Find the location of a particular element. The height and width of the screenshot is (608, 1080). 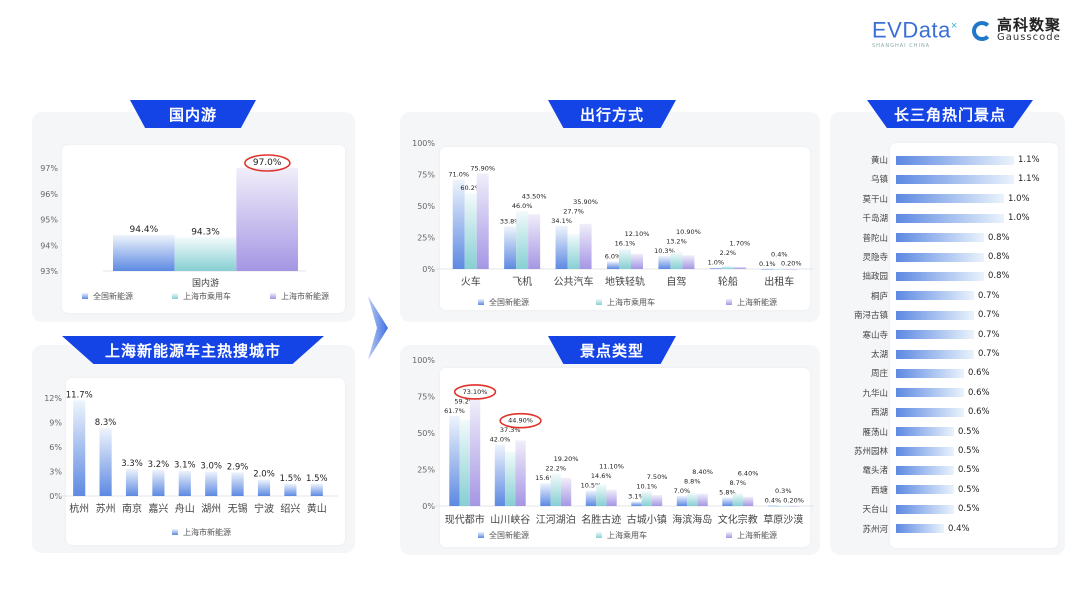

title-domestic: 国内游 is located at coordinates (193, 114).